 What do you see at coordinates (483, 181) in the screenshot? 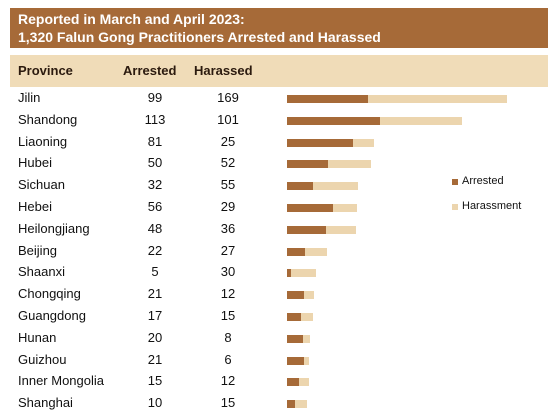
I see `legend-label-arrested: Arrested` at bounding box center [483, 181].